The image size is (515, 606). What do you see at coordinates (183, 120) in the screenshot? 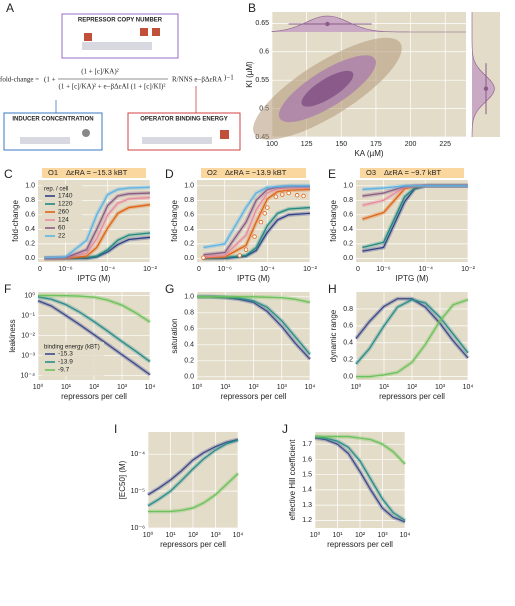
I see `operator-title: OPERATOR BINDING ENERGY` at bounding box center [183, 120].